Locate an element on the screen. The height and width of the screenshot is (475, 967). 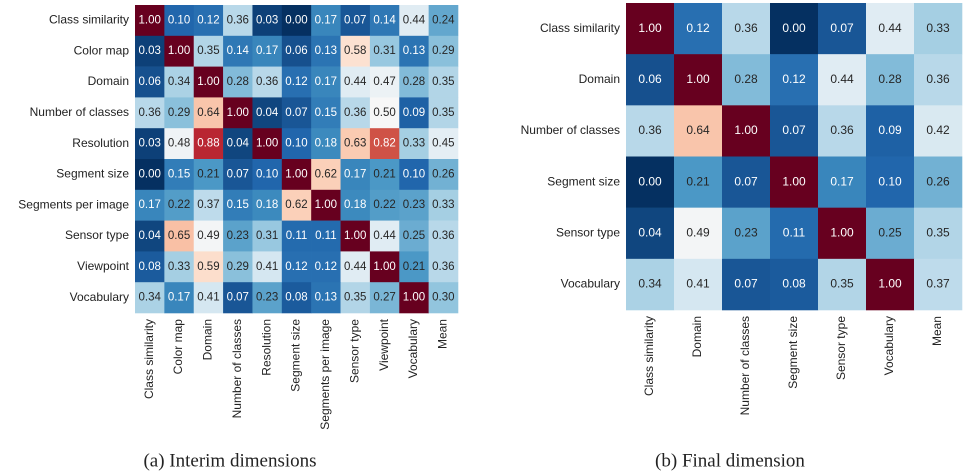
column-label: Vocabulary is located at coordinates (413, 348).